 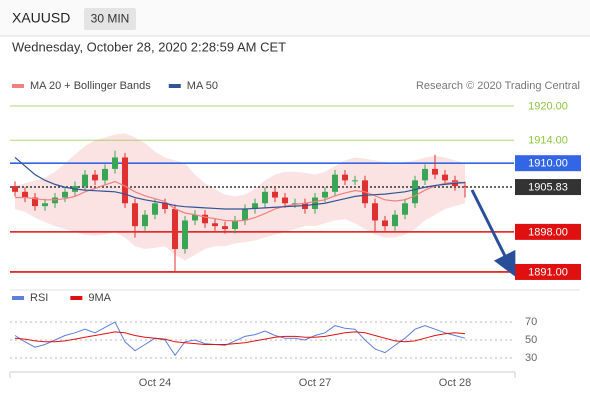 I want to click on y-tick-label: 30, so click(x=531, y=358).